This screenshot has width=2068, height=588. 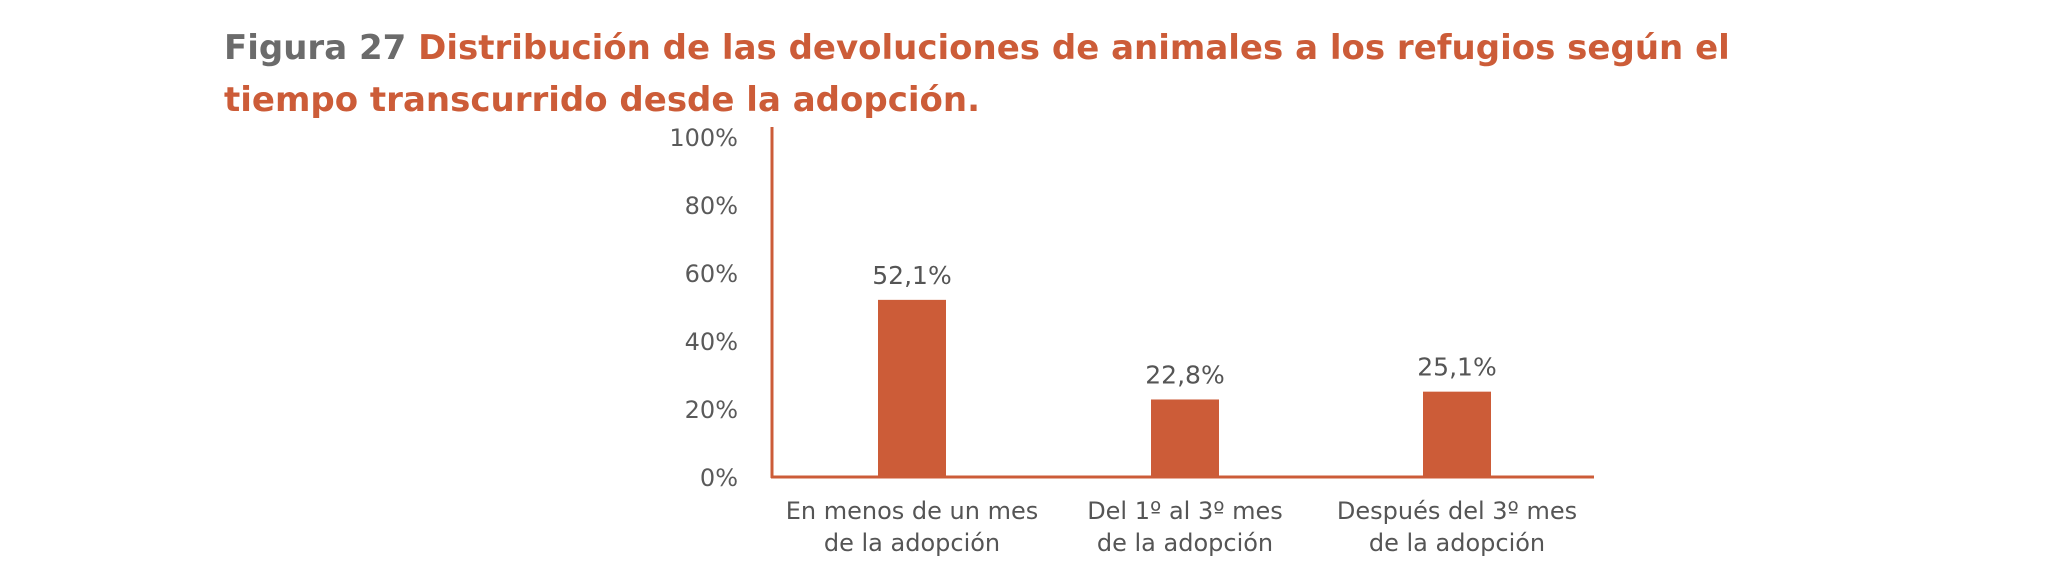 What do you see at coordinates (1184, 374) in the screenshot?
I see `data-label-2: 22,8%` at bounding box center [1184, 374].